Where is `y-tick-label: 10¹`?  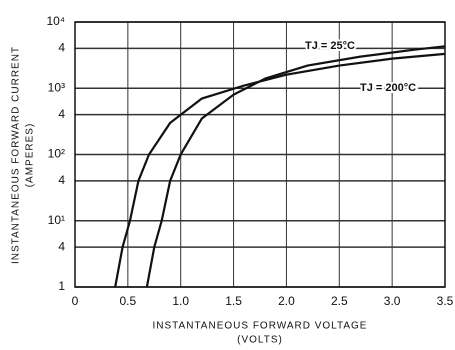
y-tick-label: 10¹ is located at coordinates (56, 220).